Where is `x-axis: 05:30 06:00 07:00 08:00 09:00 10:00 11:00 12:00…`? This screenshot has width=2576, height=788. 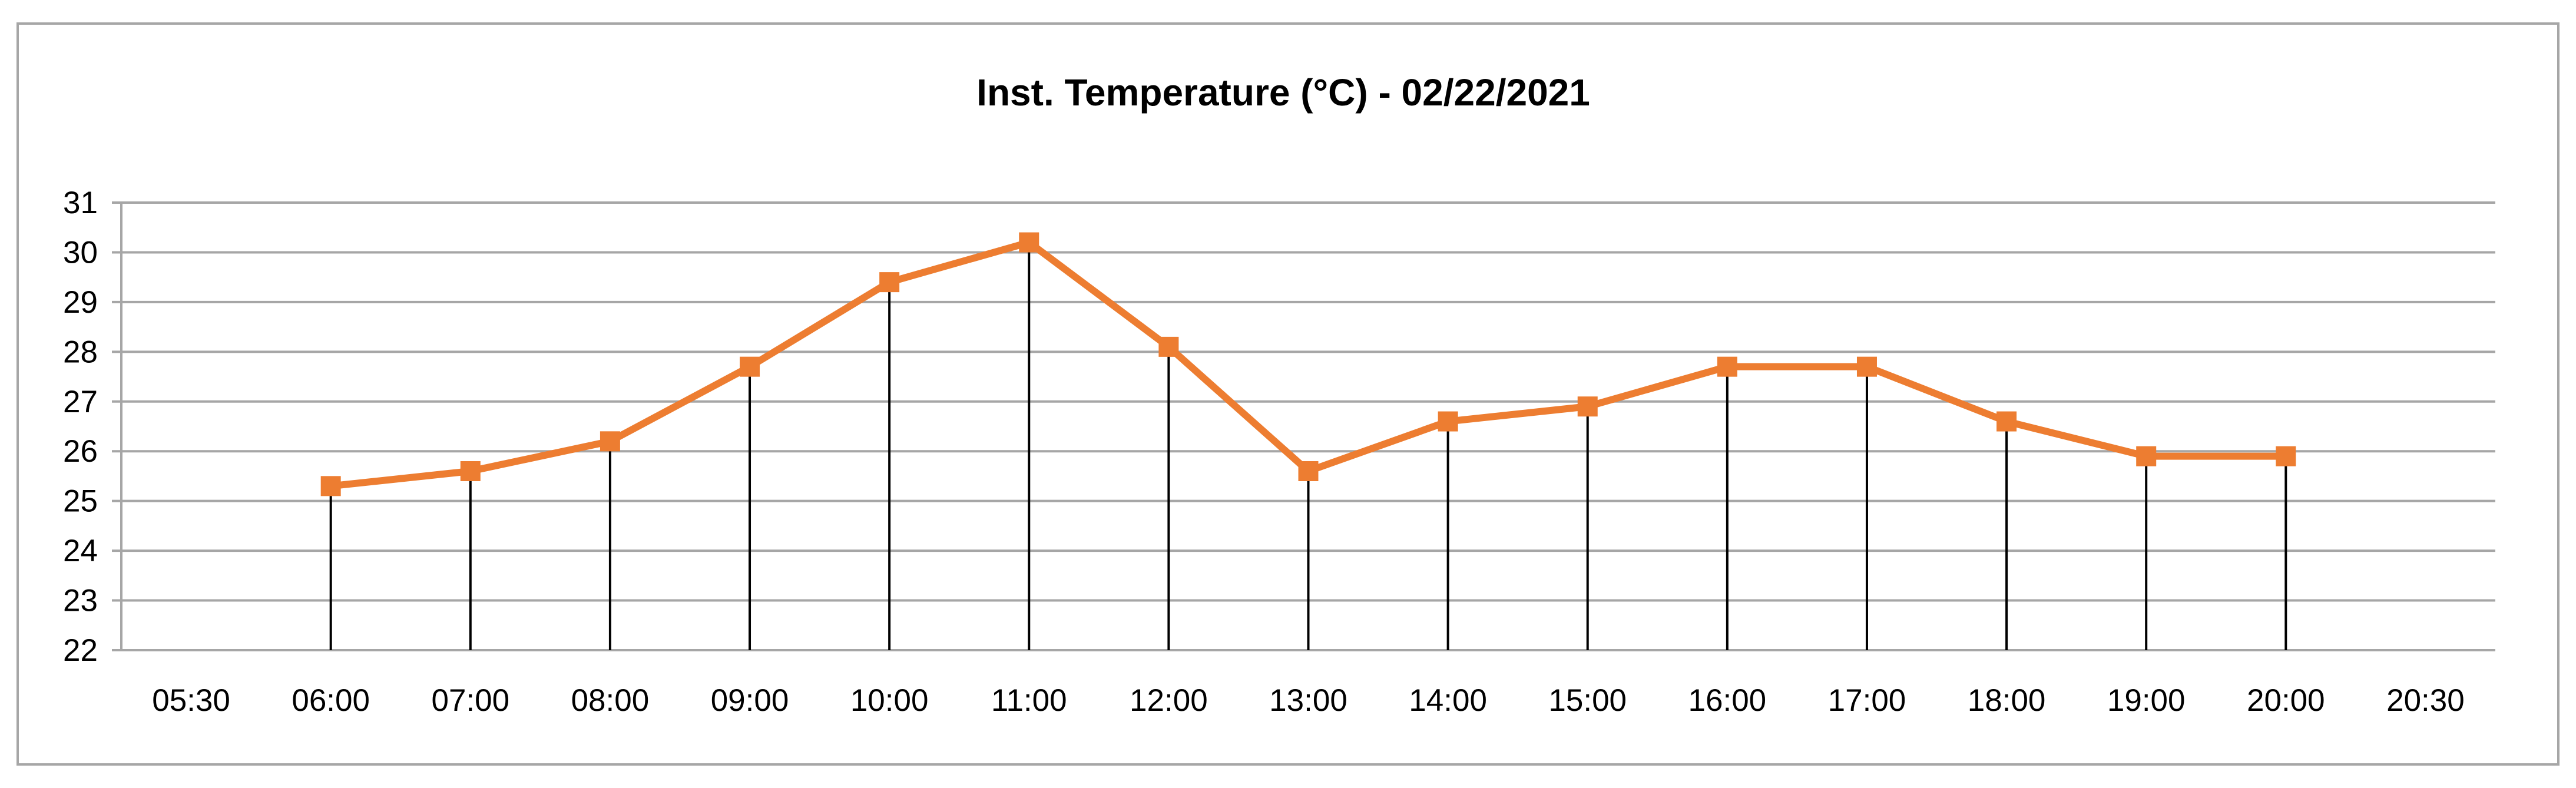 x-axis: 05:30 06:00 07:00 08:00 09:00 10:00 11:00 12:00… is located at coordinates (1308, 700).